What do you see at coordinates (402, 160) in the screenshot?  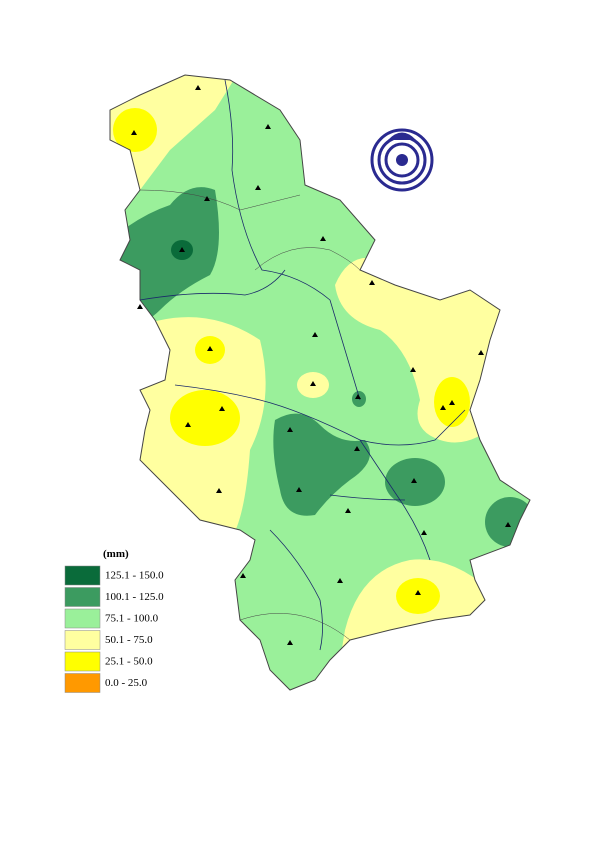 I see `logo` at bounding box center [402, 160].